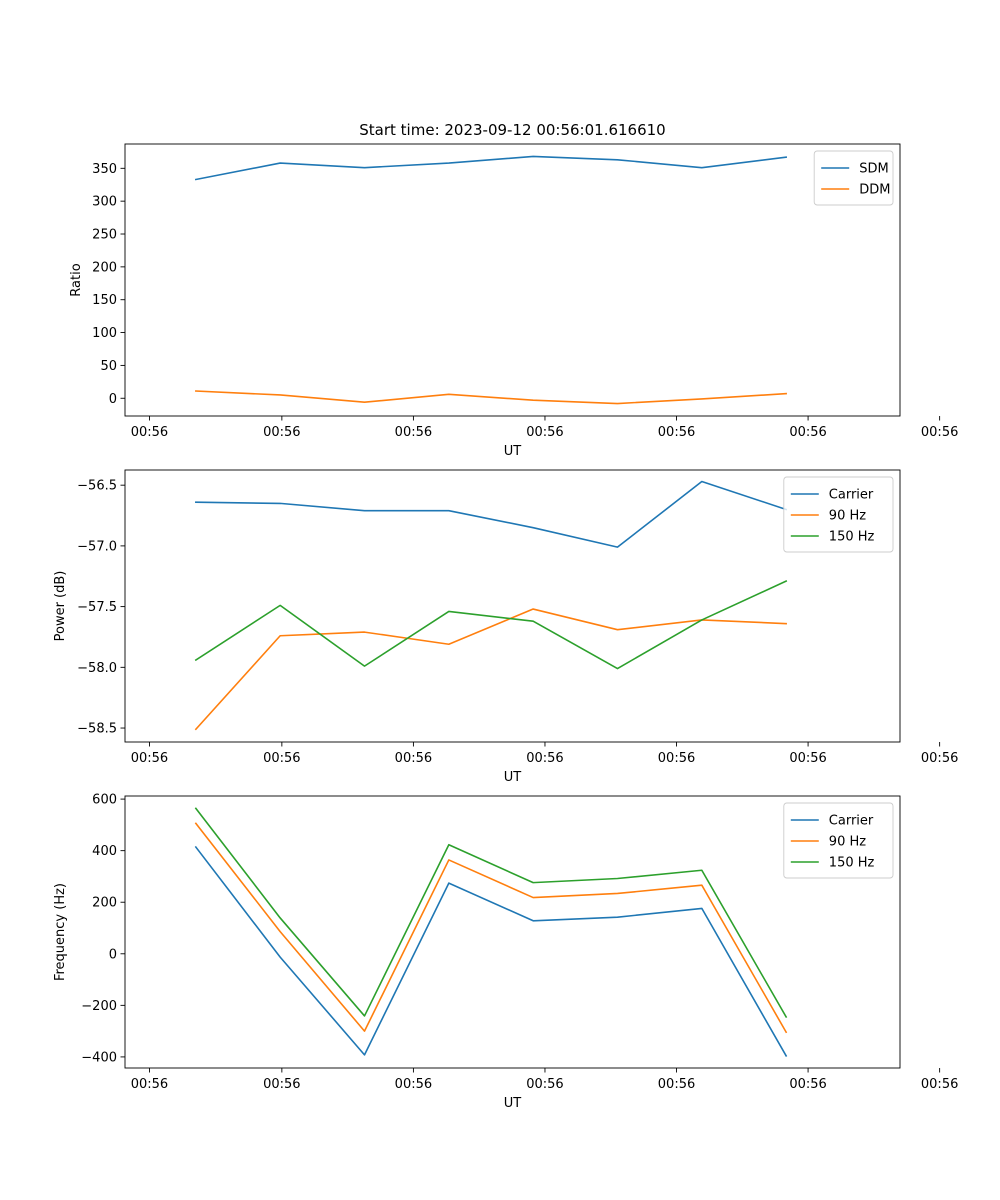 This screenshot has height=1200, width=1000. I want to click on series-line-ratio-sdm, so click(491, 168).